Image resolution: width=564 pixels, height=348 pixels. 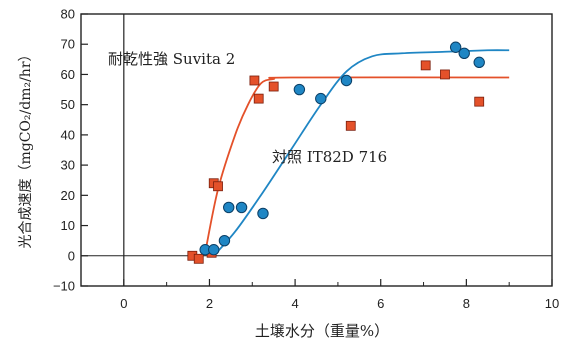 I want to click on y-tick-label: 80, so click(x=68, y=14).